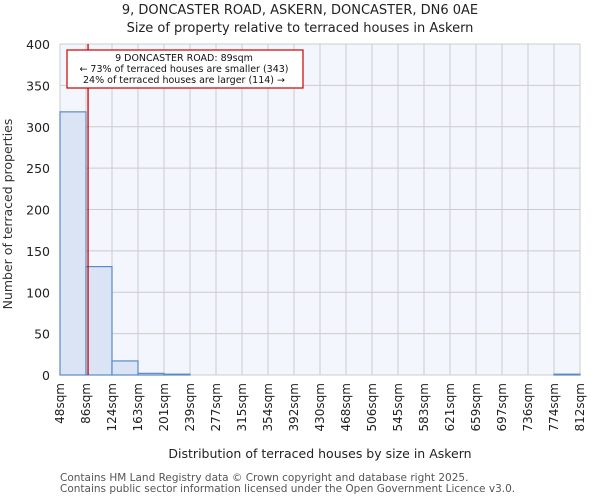 Image resolution: width=600 pixels, height=500 pixels. I want to click on annotation-line-1: 9 DONCASTER ROAD: 89sqm, so click(184, 58).